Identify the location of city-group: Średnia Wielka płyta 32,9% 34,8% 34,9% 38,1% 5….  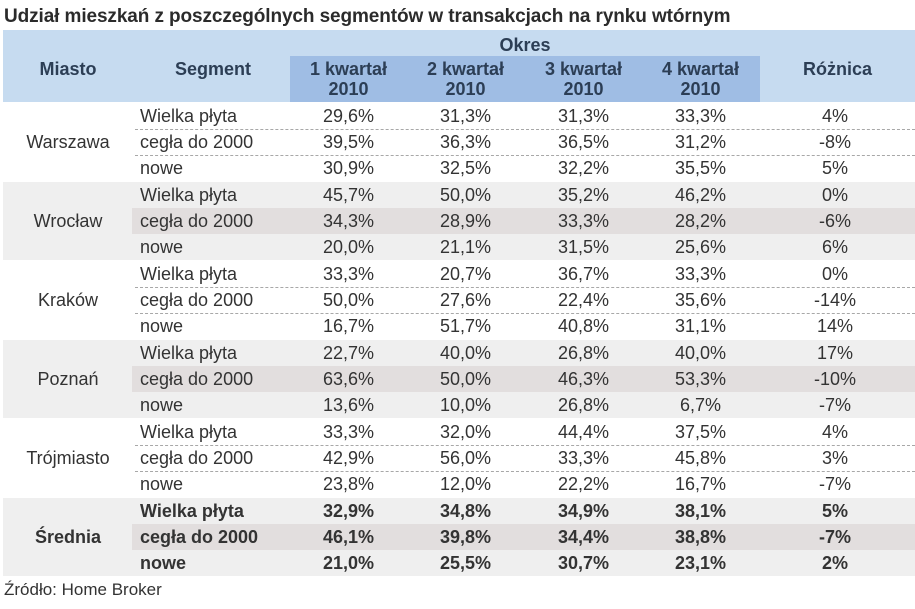
(459, 537).